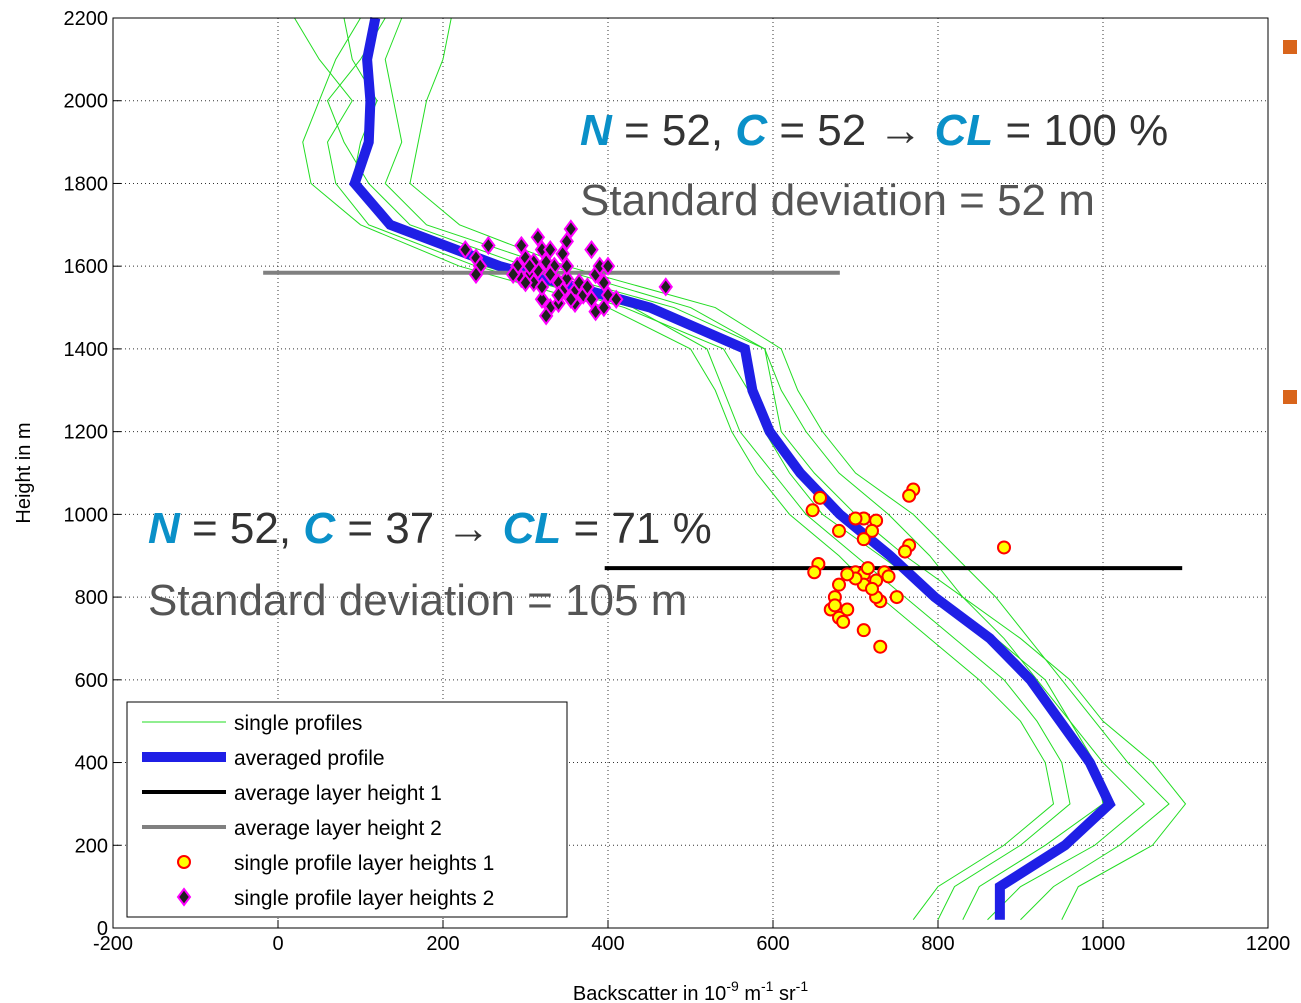 Image resolution: width=1301 pixels, height=1003 pixels. I want to click on y-tick-label: 1400, so click(86, 350).